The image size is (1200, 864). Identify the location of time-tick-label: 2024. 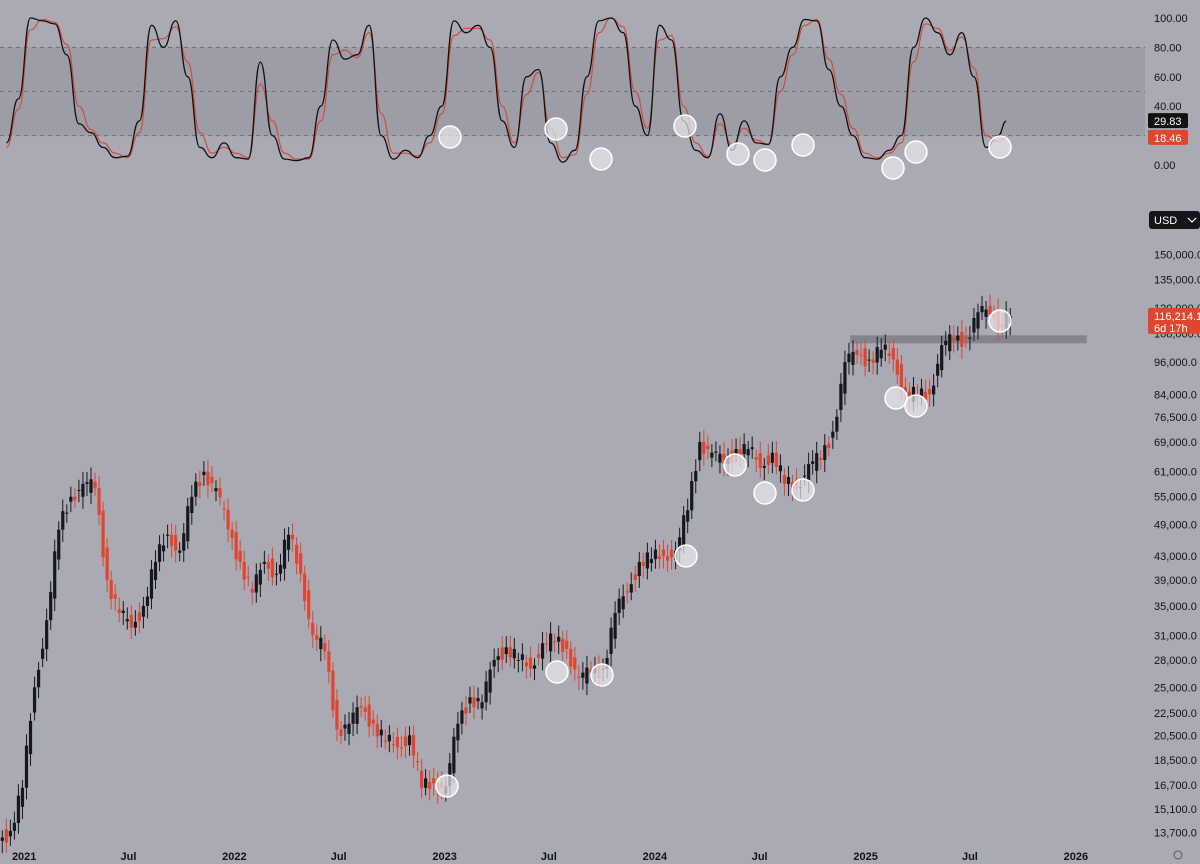
(655, 857).